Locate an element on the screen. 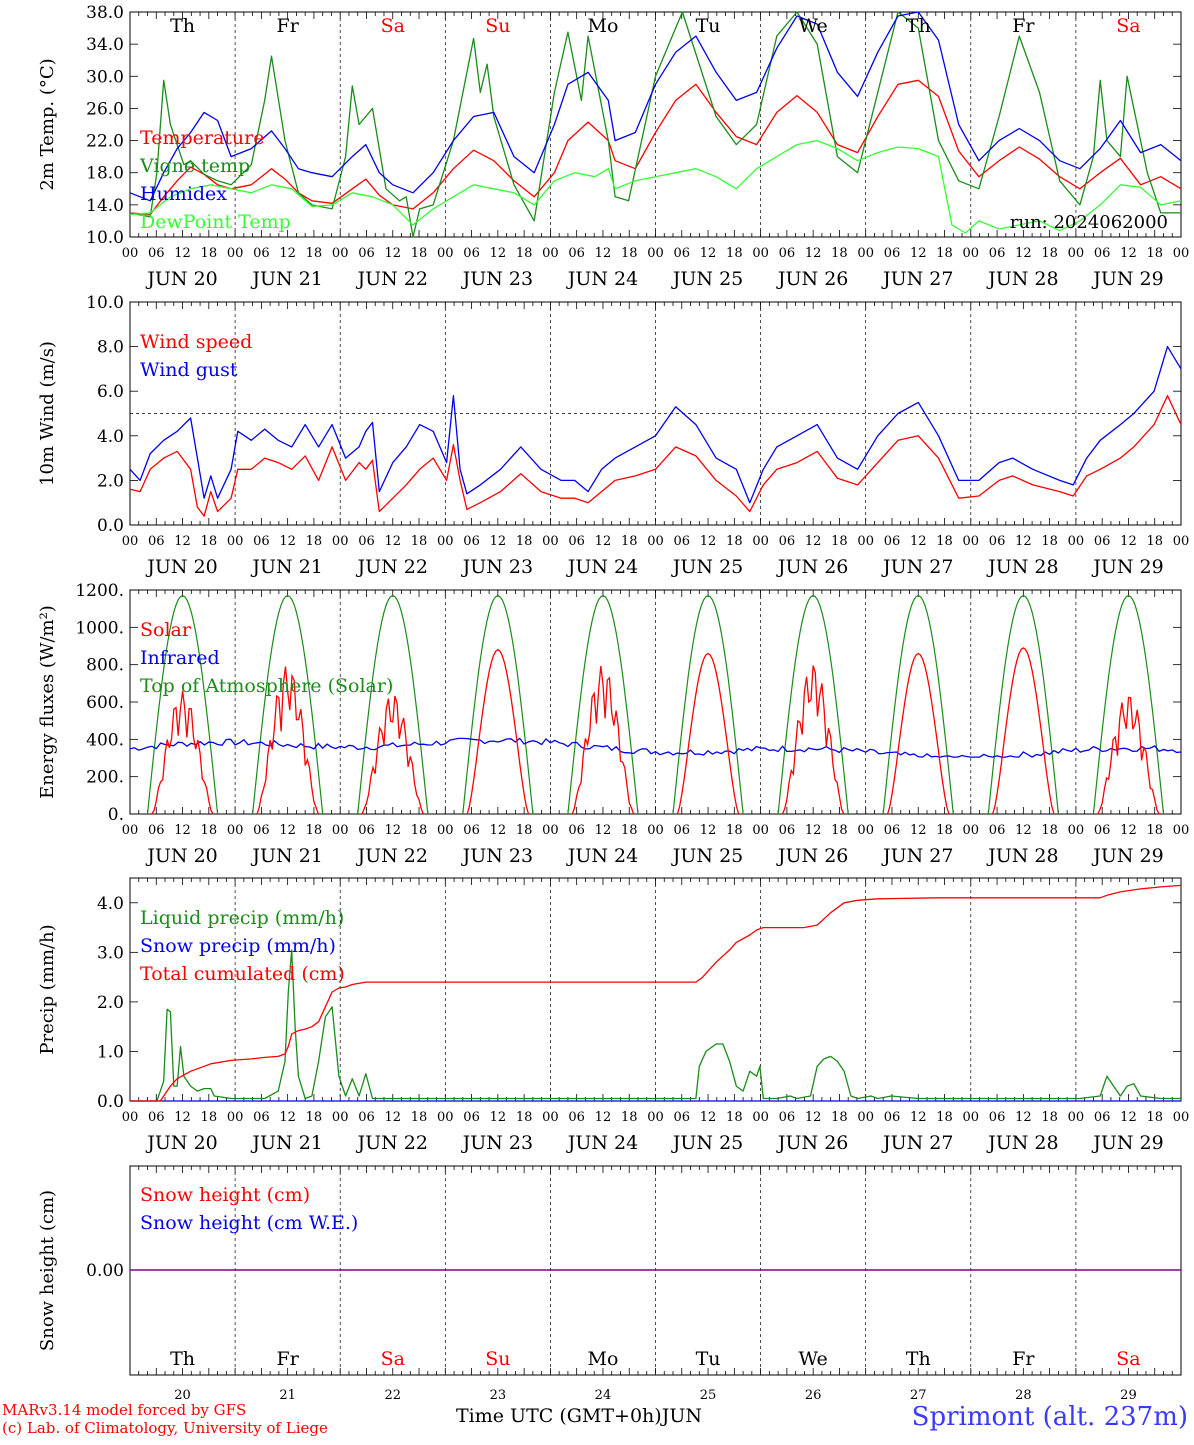 Image resolution: width=1194 pixels, height=1445 pixels. y-tick-label: 0. is located at coordinates (116, 815).